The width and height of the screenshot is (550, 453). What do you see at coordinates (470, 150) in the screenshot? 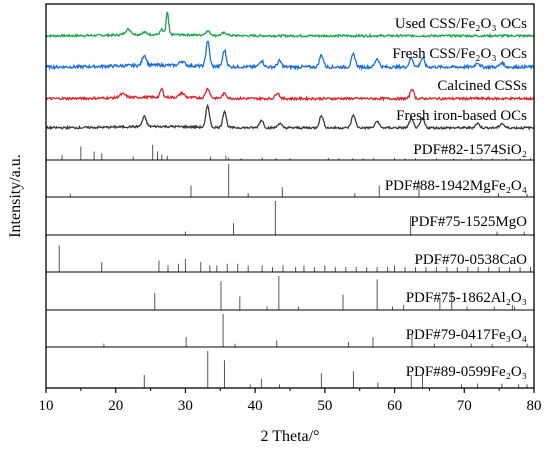
I see `reference-label-1: PDF#82-1574SiO₂` at bounding box center [470, 150].